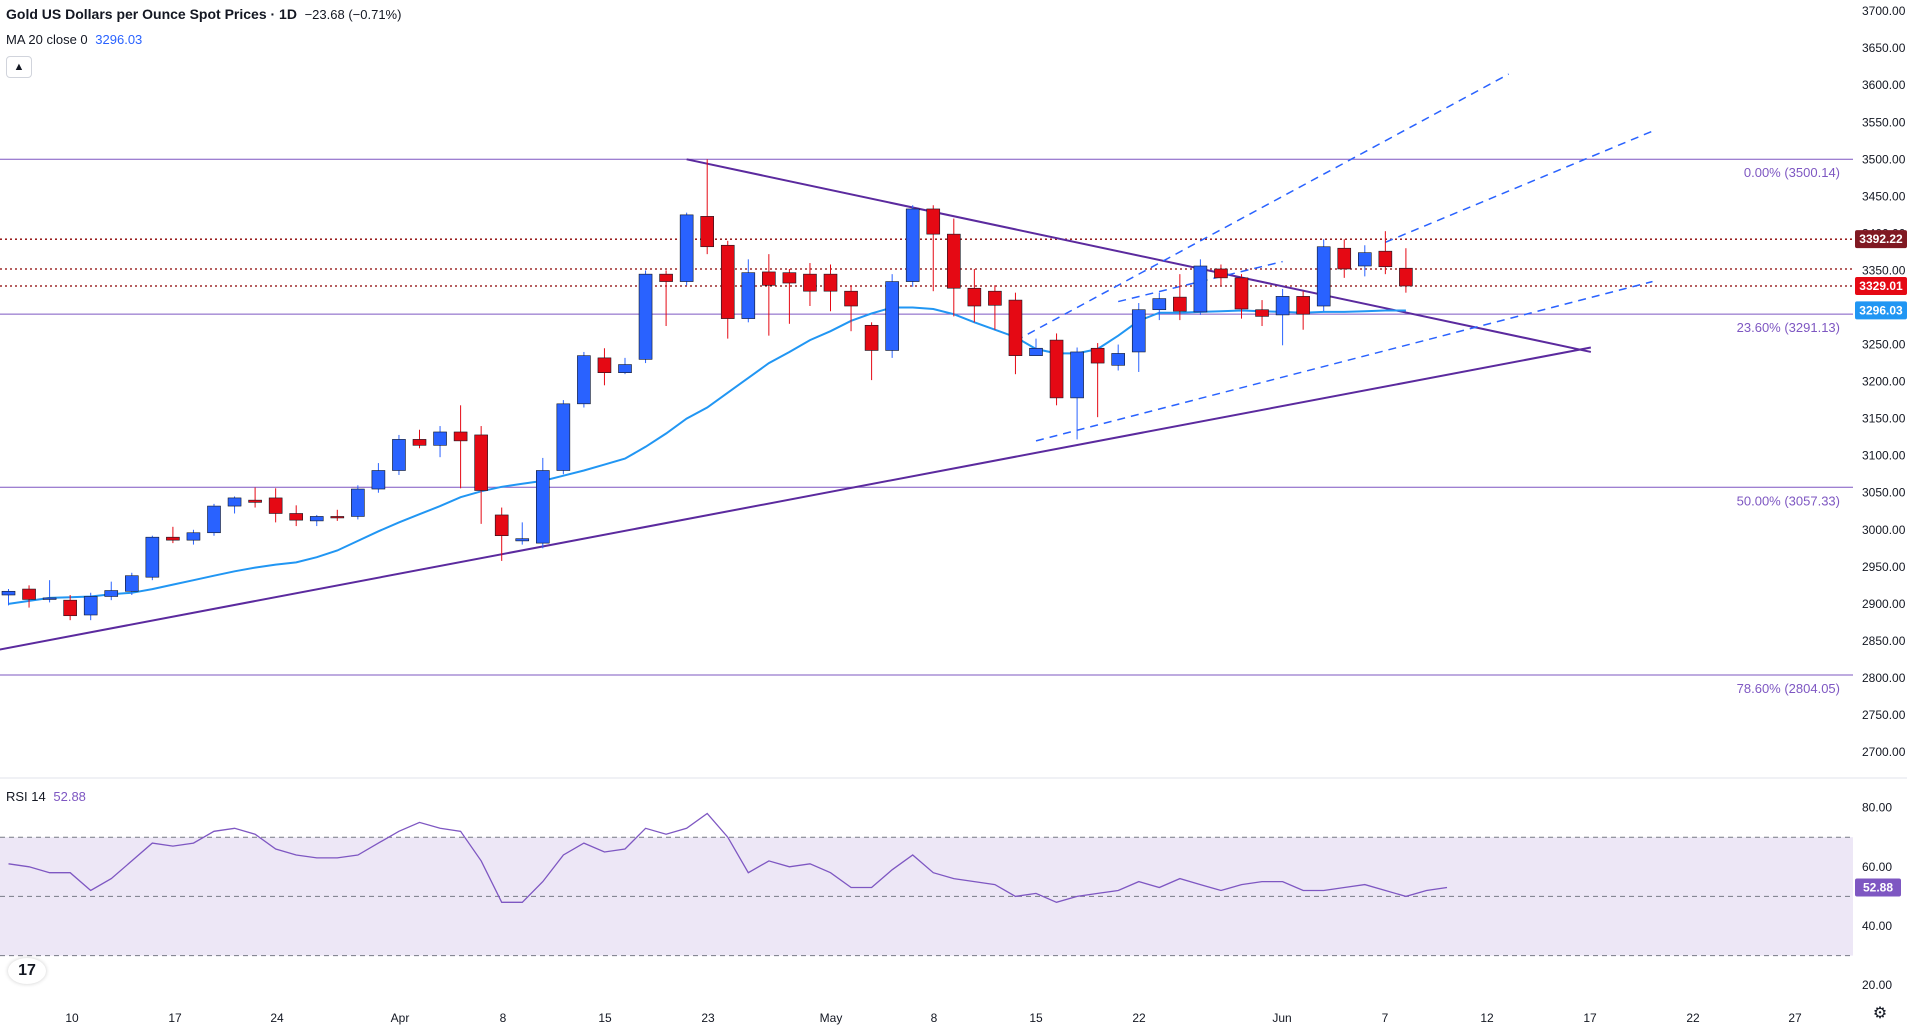 This screenshot has height=1029, width=1907. Describe the element at coordinates (1385, 1018) in the screenshot. I see `x-tick-label: 7` at that location.